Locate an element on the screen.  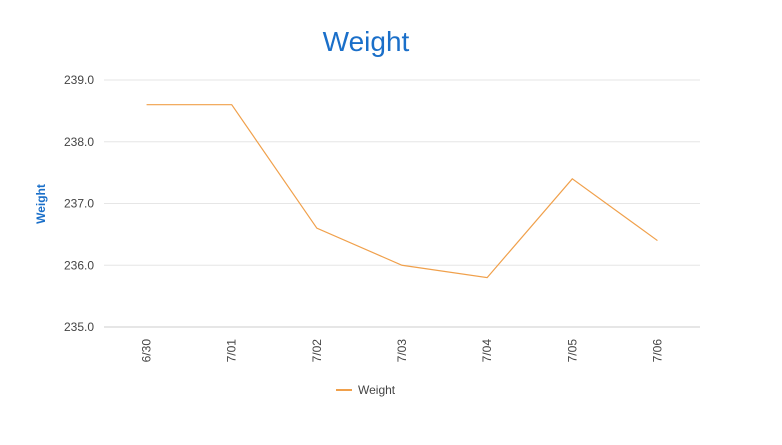
y-axis-ticks: 235.0 236.0 237.0 238.0 239.0 is located at coordinates (79, 203).